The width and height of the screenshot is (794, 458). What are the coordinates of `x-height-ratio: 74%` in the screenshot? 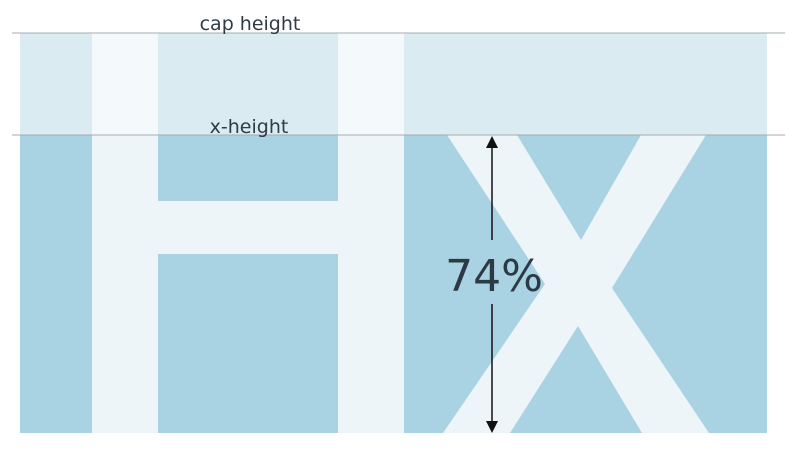 It's located at (494, 276).